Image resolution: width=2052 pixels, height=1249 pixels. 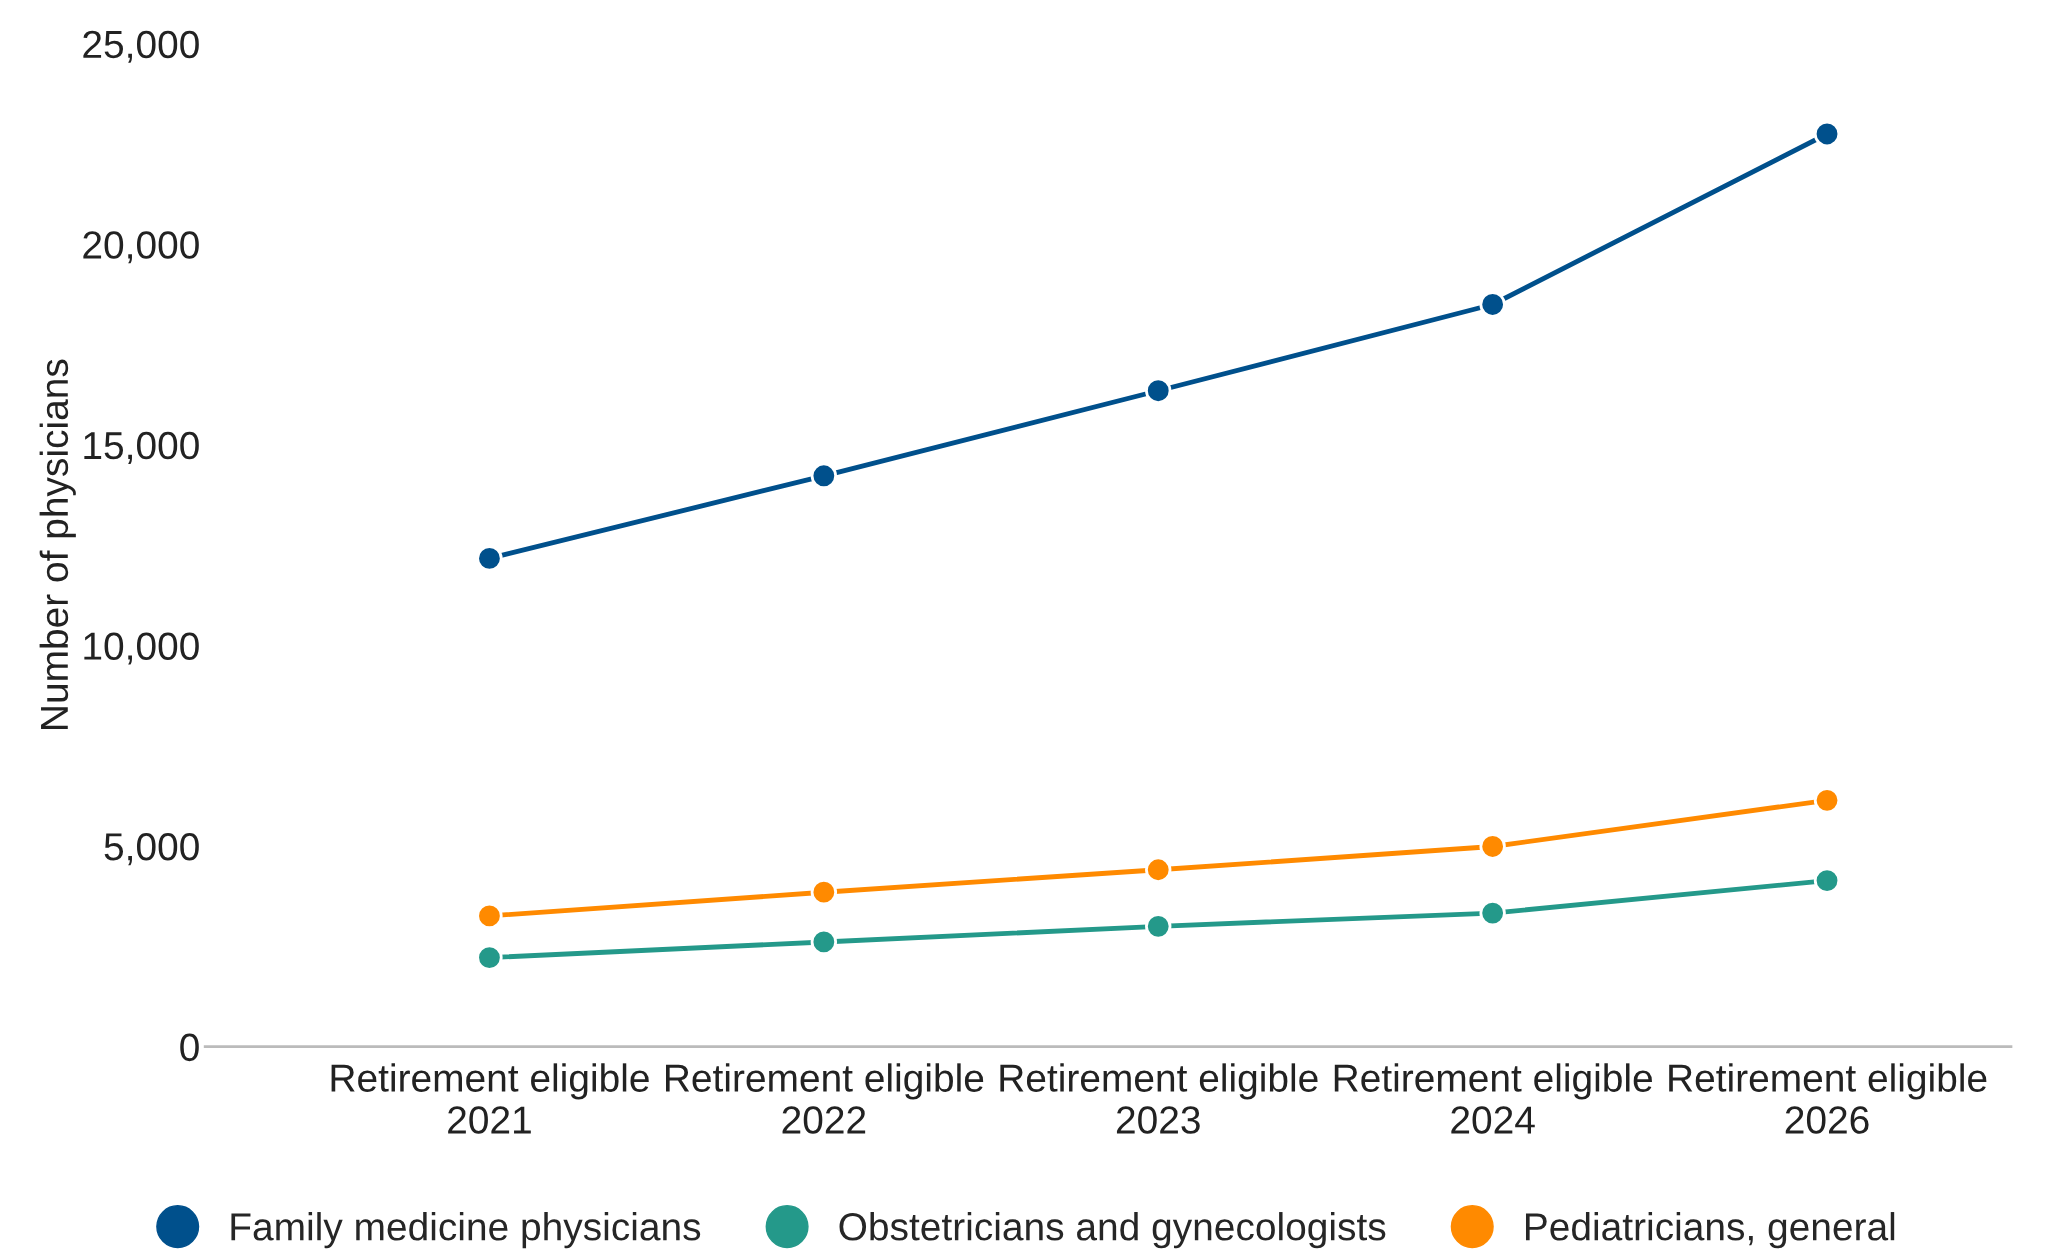 I want to click on y-tick-label: 15,000, so click(x=141, y=447).